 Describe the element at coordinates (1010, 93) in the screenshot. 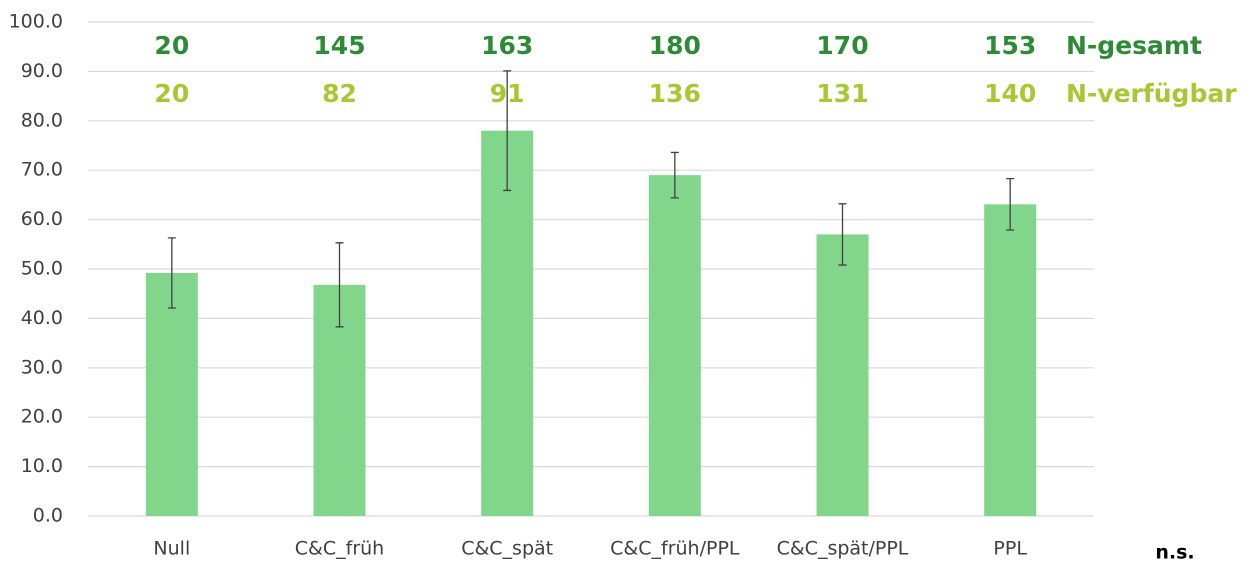

I see `annotation-value: 140` at that location.